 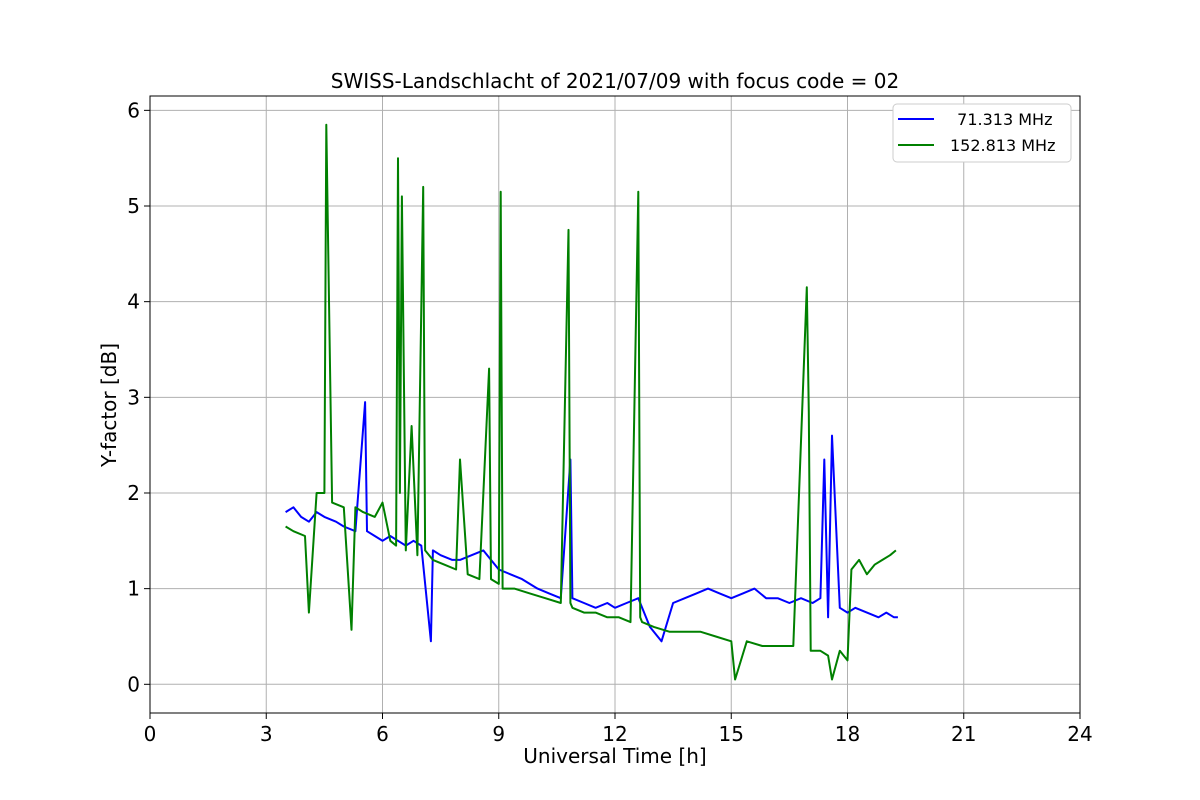 What do you see at coordinates (999, 119) in the screenshot?
I see `legend-label-71-mhz: 71.313 MHz` at bounding box center [999, 119].